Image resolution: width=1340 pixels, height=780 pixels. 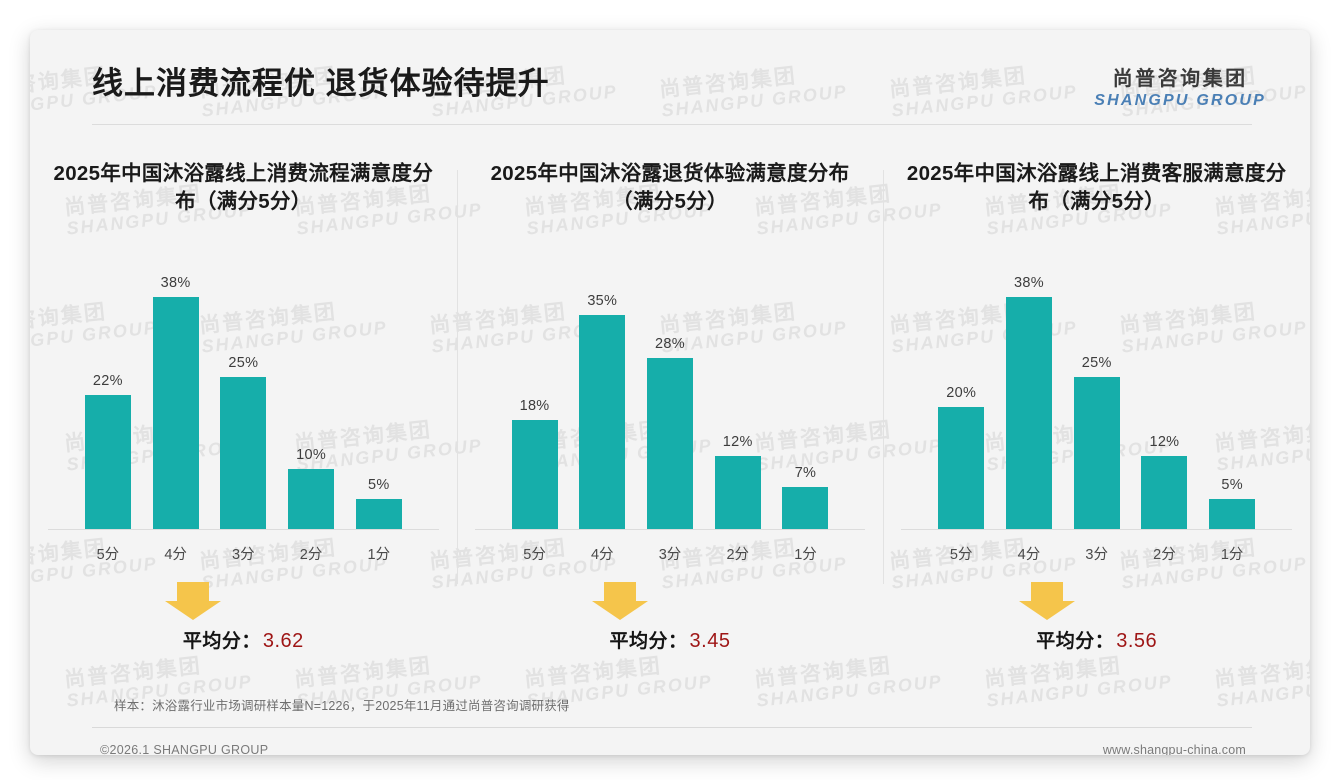 I want to click on bar-slot: 10%, so click(x=311, y=395).